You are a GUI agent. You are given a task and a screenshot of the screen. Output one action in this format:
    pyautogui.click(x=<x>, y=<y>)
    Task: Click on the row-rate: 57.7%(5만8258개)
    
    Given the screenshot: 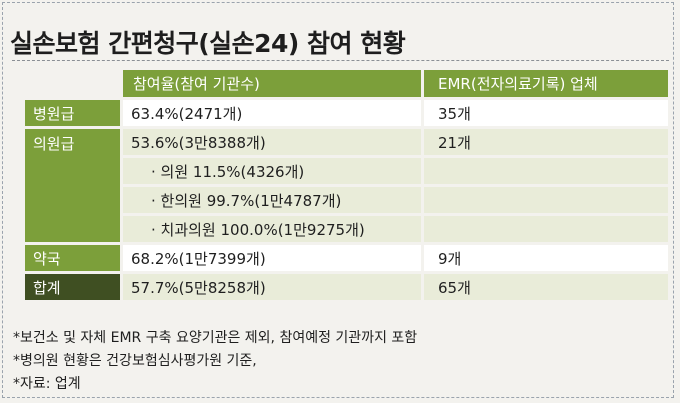 What is the action you would take?
    pyautogui.click(x=273, y=287)
    